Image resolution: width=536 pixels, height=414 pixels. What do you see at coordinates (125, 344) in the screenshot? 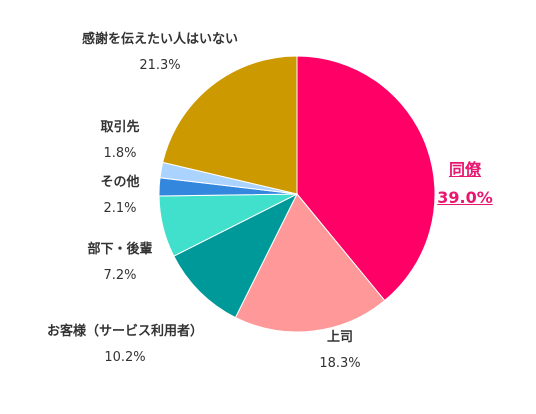
I see `slice-label-customer: お客様（サービス利用者） 10.2%` at bounding box center [125, 344].